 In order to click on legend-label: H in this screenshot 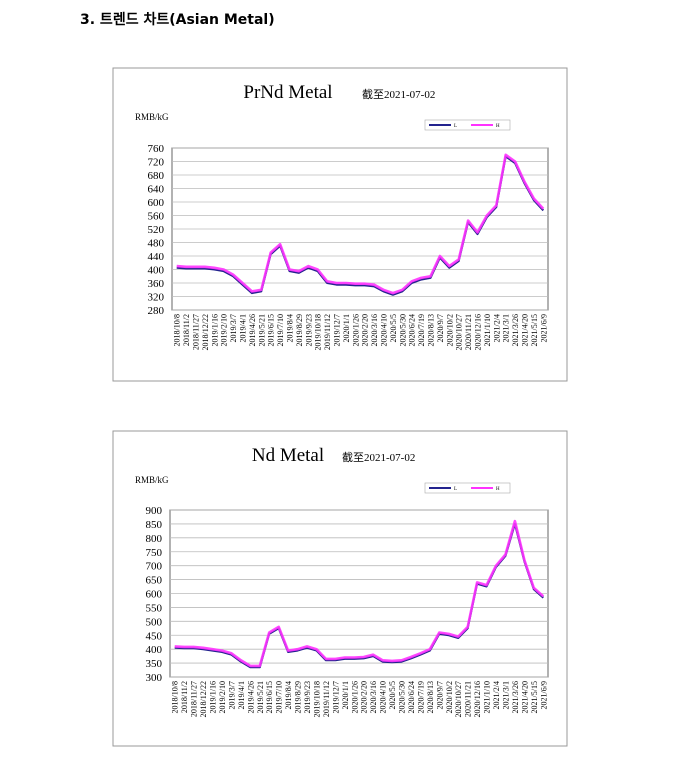, I will do `click(498, 489)`.